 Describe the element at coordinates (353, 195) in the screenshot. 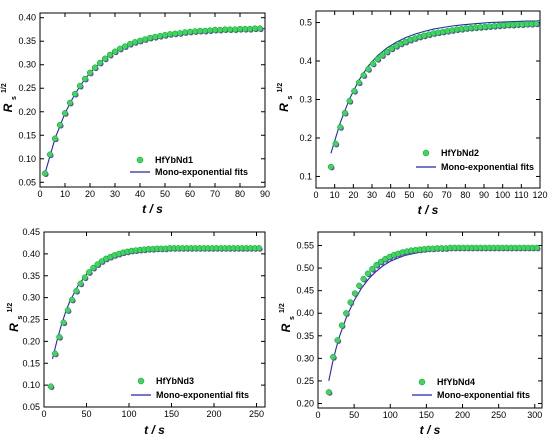

I see `x-tick-label: 20` at that location.